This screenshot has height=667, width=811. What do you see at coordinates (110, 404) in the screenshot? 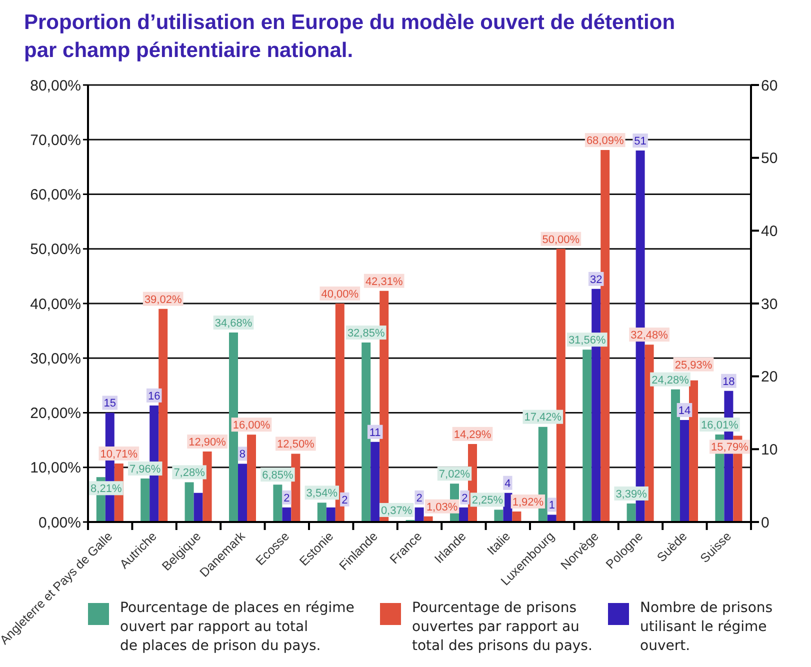
I see `data-label: 15` at bounding box center [110, 404].